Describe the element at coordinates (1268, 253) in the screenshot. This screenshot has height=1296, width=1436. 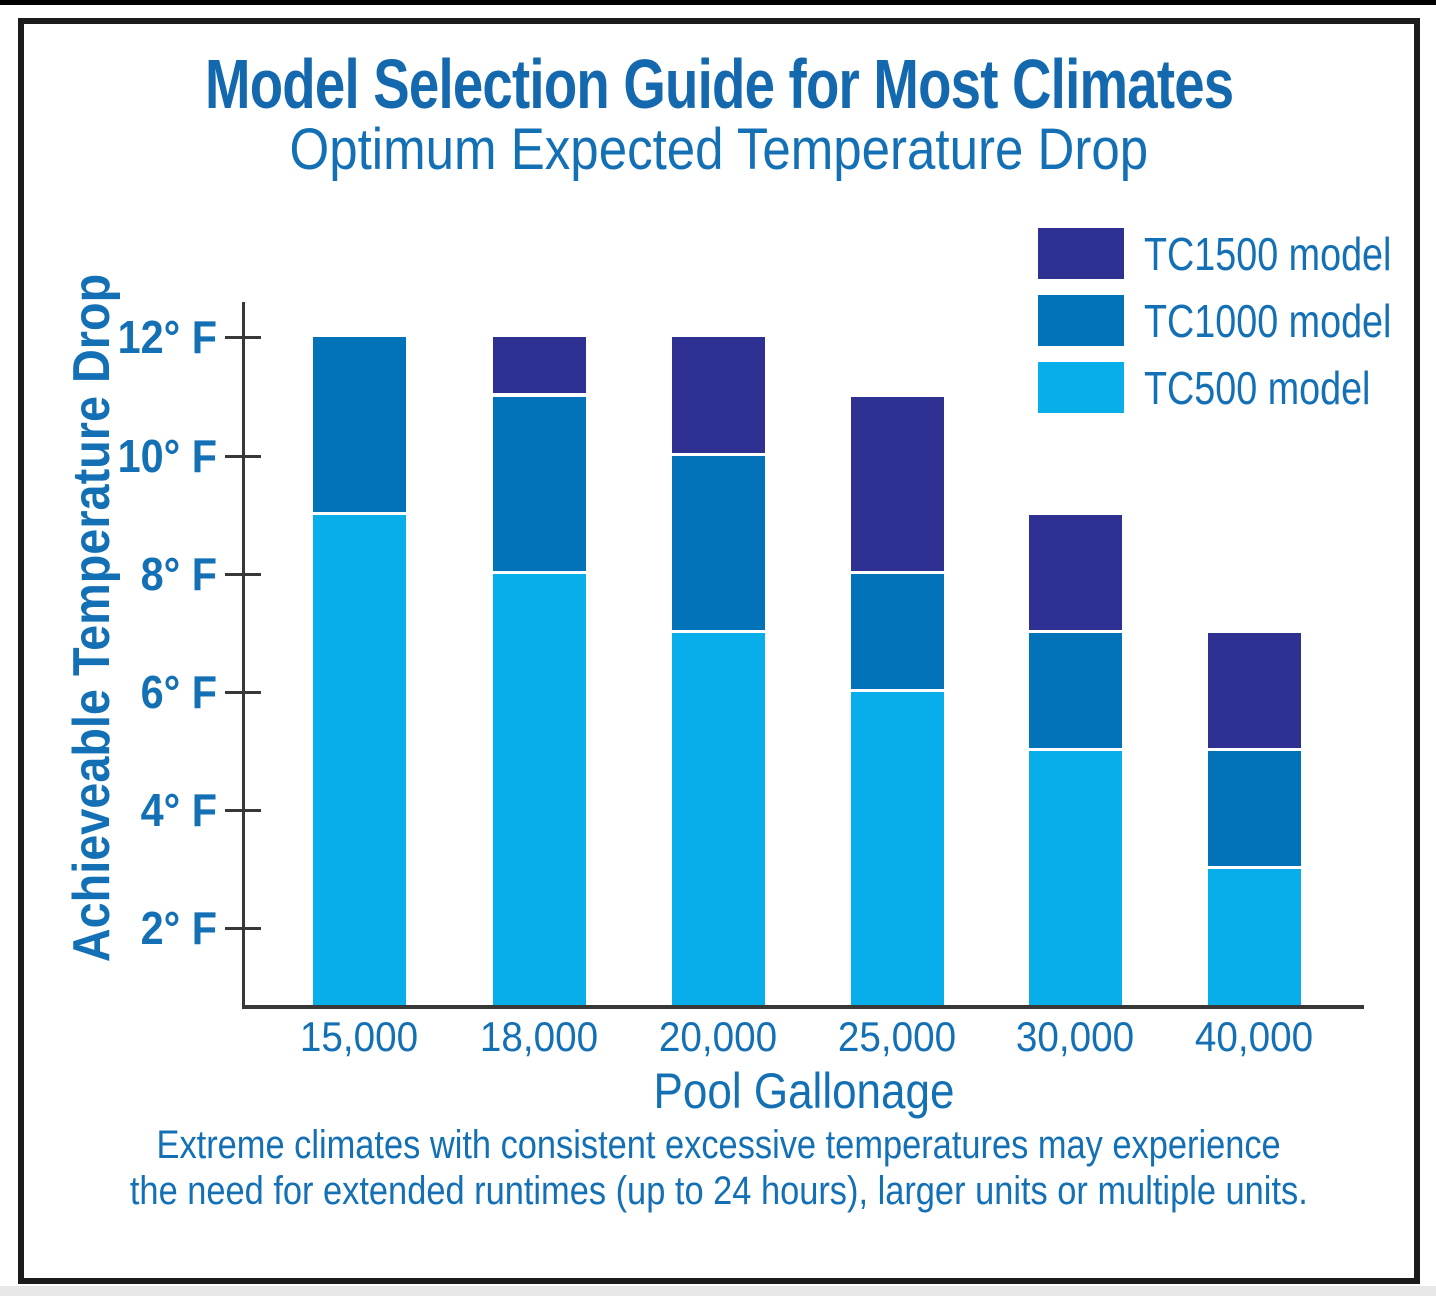
I see `legend-label-tc1500model: TC1500 model` at that location.